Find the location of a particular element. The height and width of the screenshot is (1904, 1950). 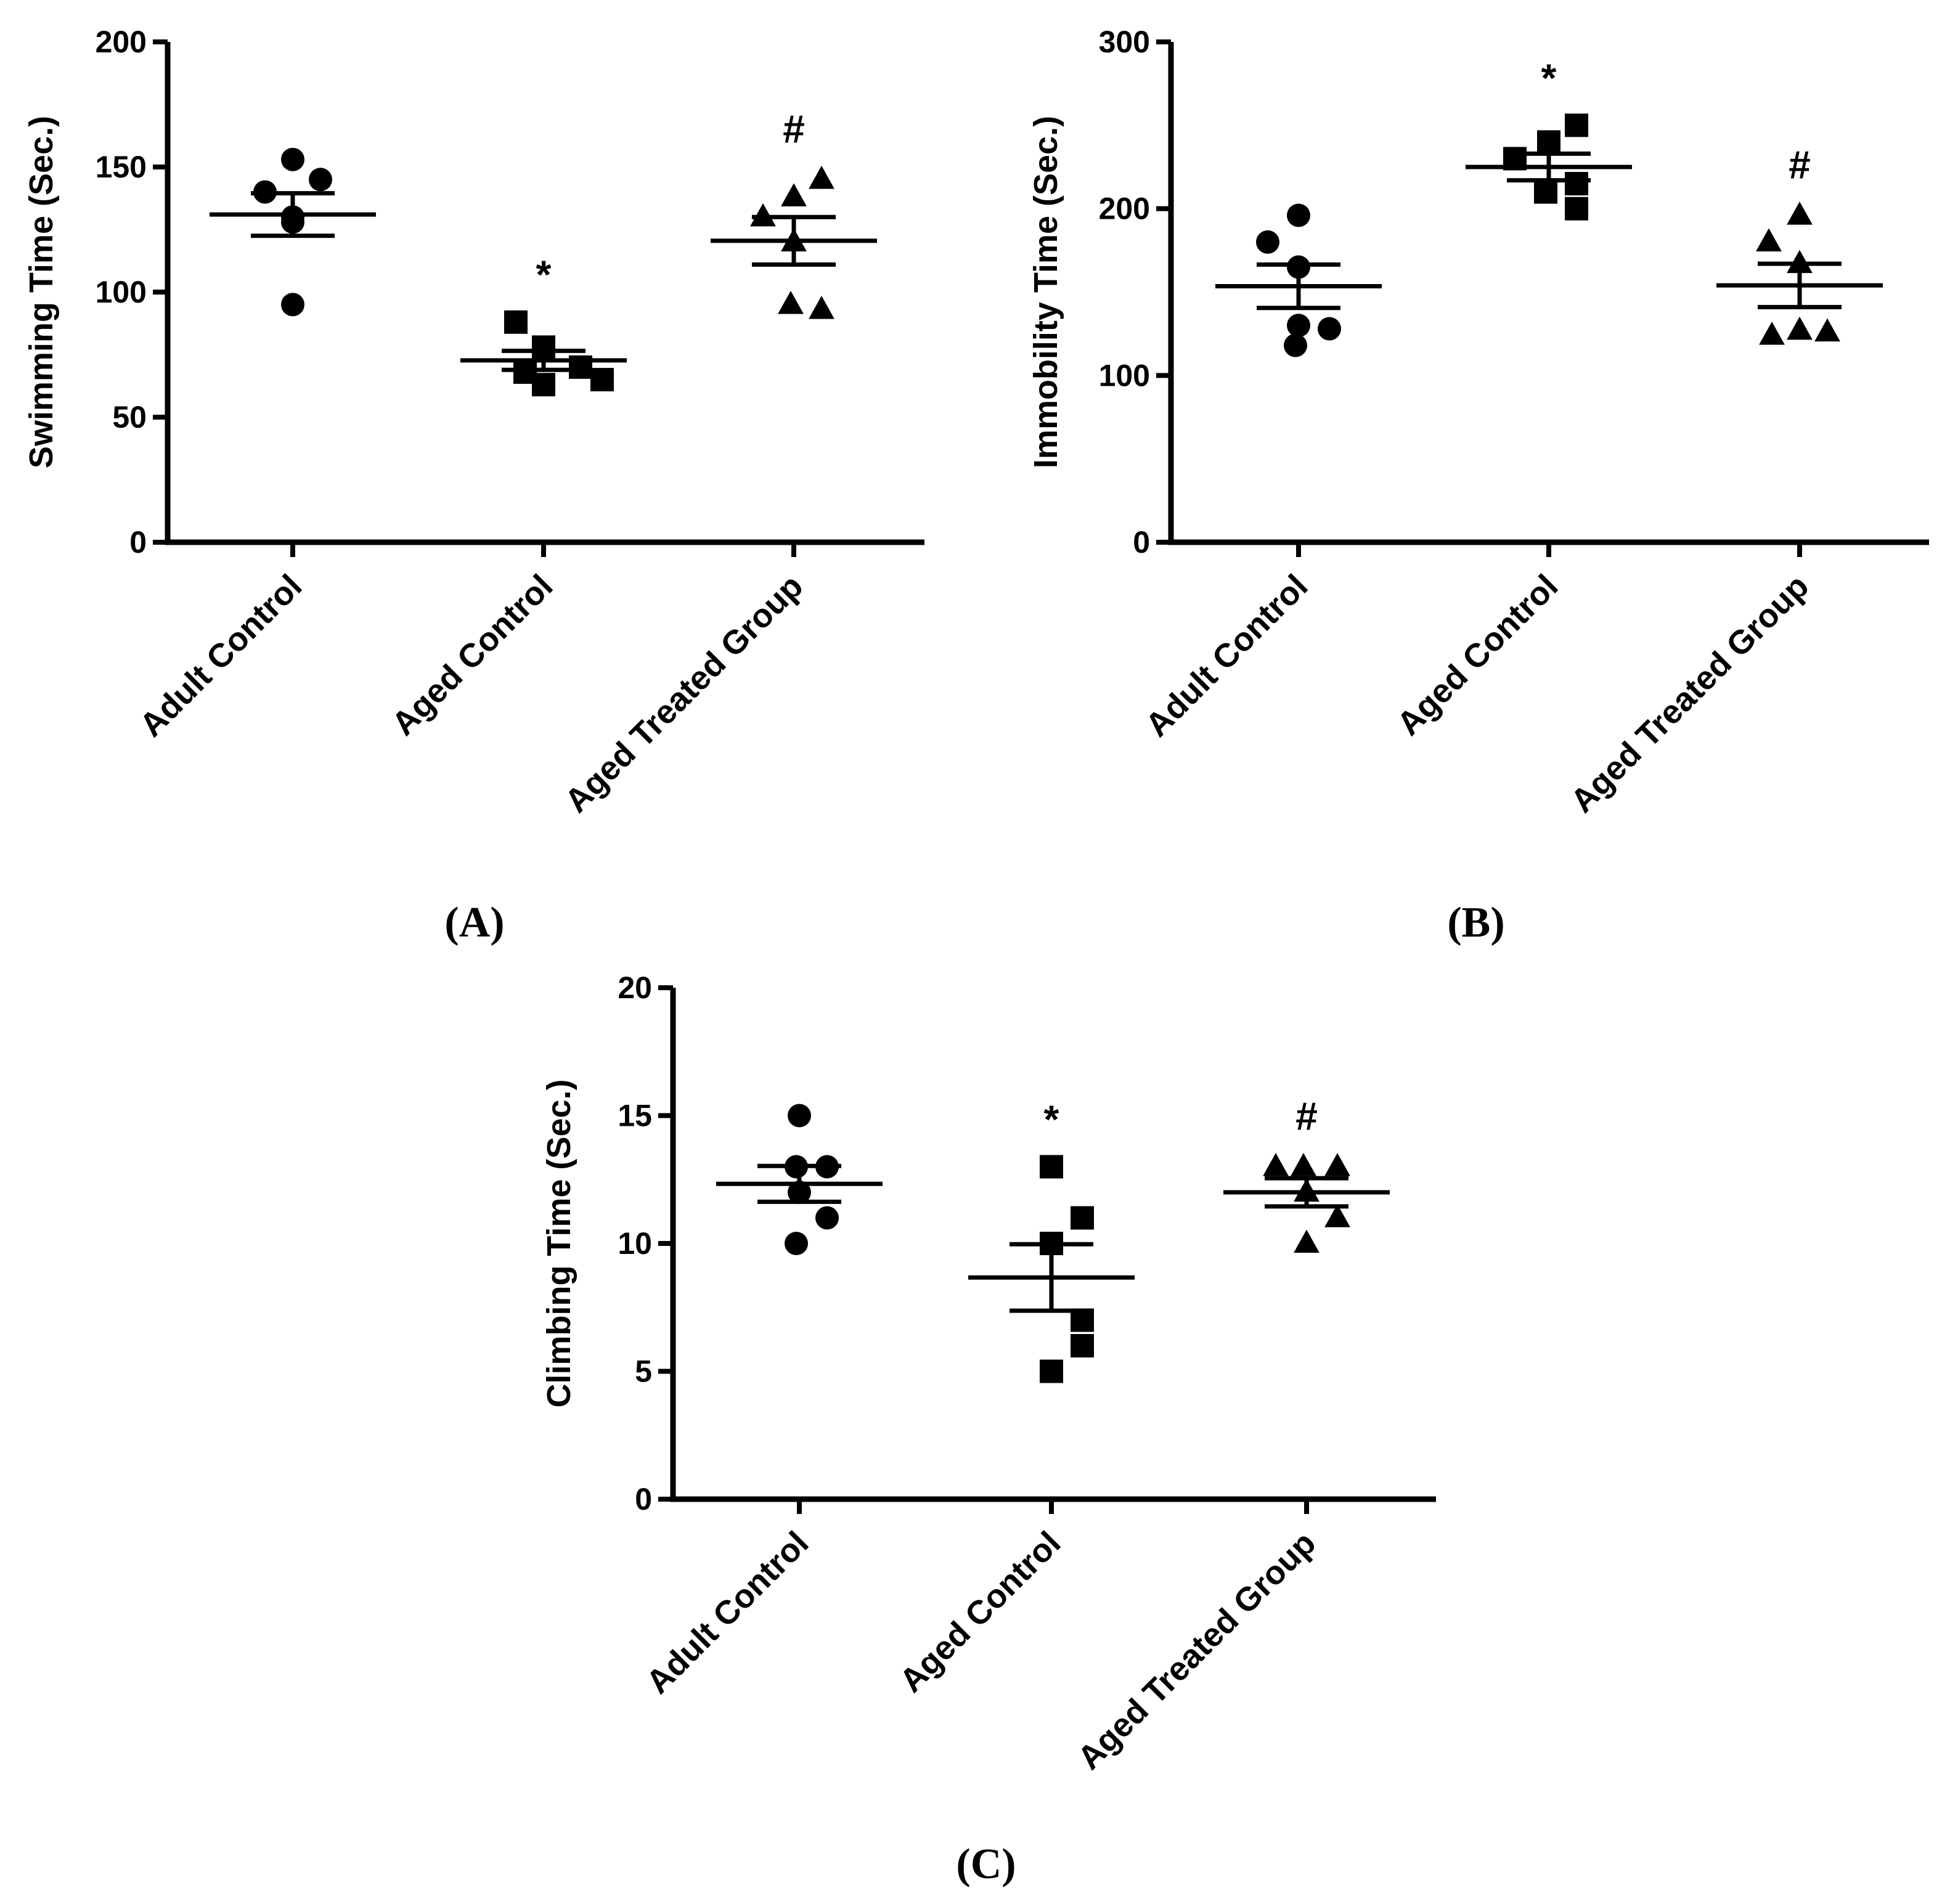

y-tick-label: 300 is located at coordinates (1124, 42).